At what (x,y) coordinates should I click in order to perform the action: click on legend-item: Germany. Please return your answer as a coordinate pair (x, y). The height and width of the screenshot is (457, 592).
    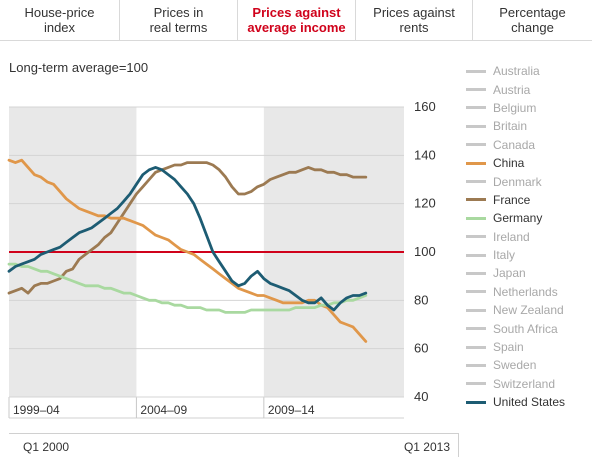
    Looking at the image, I should click on (528, 218).